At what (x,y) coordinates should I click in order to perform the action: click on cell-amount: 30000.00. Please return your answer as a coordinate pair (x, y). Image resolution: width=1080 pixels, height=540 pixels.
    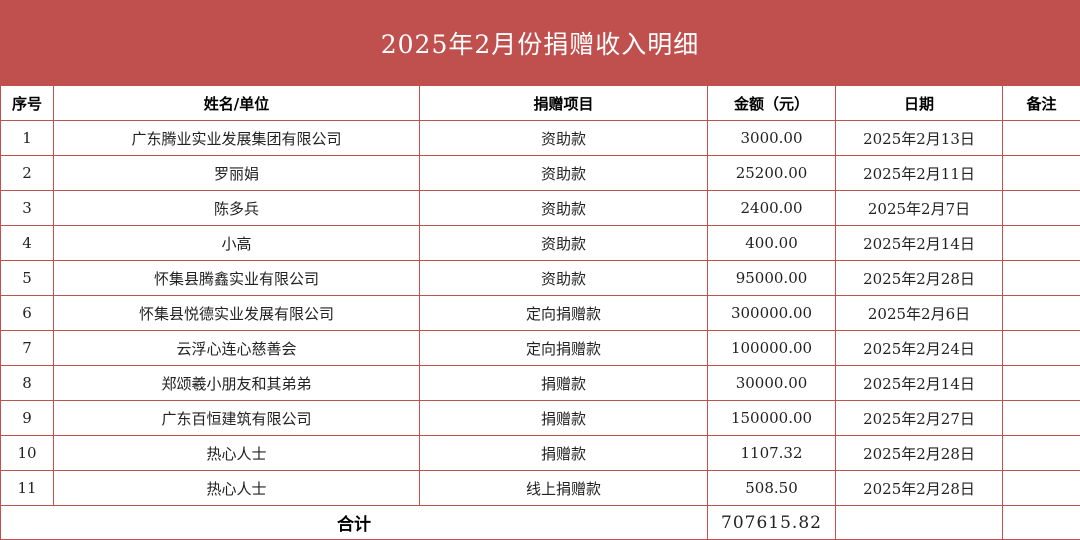
    Looking at the image, I should click on (772, 383).